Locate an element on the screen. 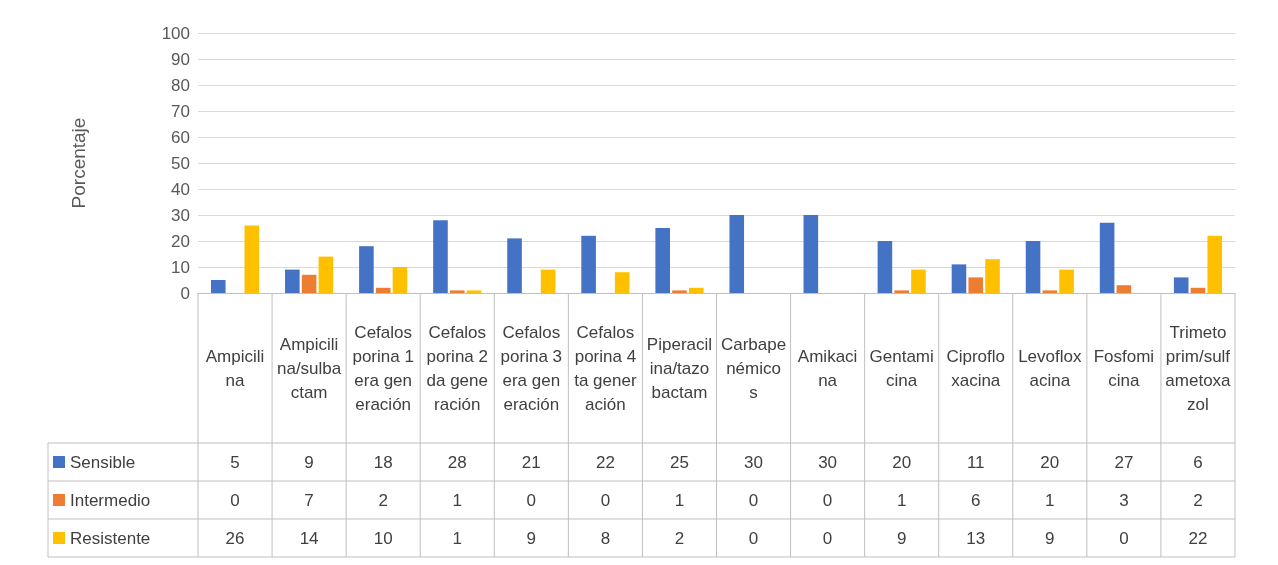 The image size is (1278, 565). y-axis-title: Porcentaje is located at coordinates (78, 163).